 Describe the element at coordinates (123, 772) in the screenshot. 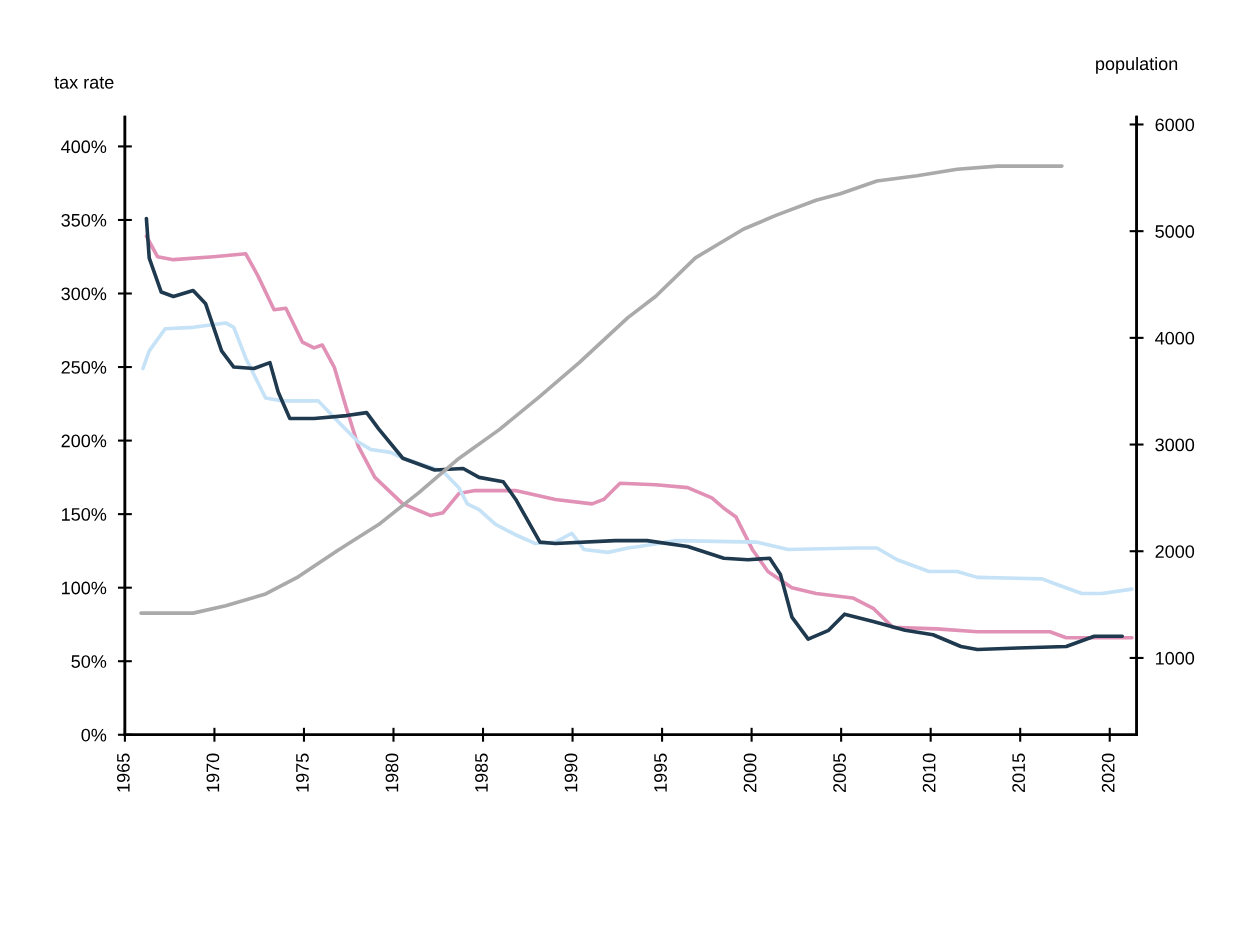

I see `x-tick-label: 1965` at that location.